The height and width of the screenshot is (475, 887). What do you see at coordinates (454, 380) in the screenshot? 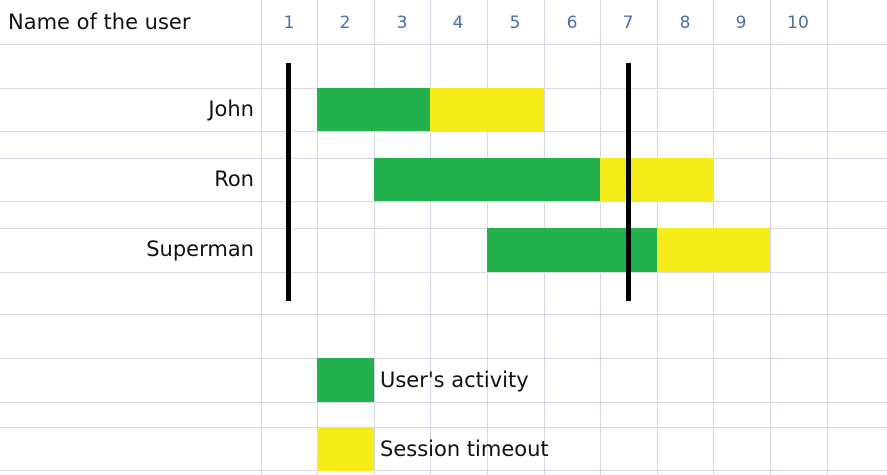
I see `legend-label-activity: User's activity` at bounding box center [454, 380].